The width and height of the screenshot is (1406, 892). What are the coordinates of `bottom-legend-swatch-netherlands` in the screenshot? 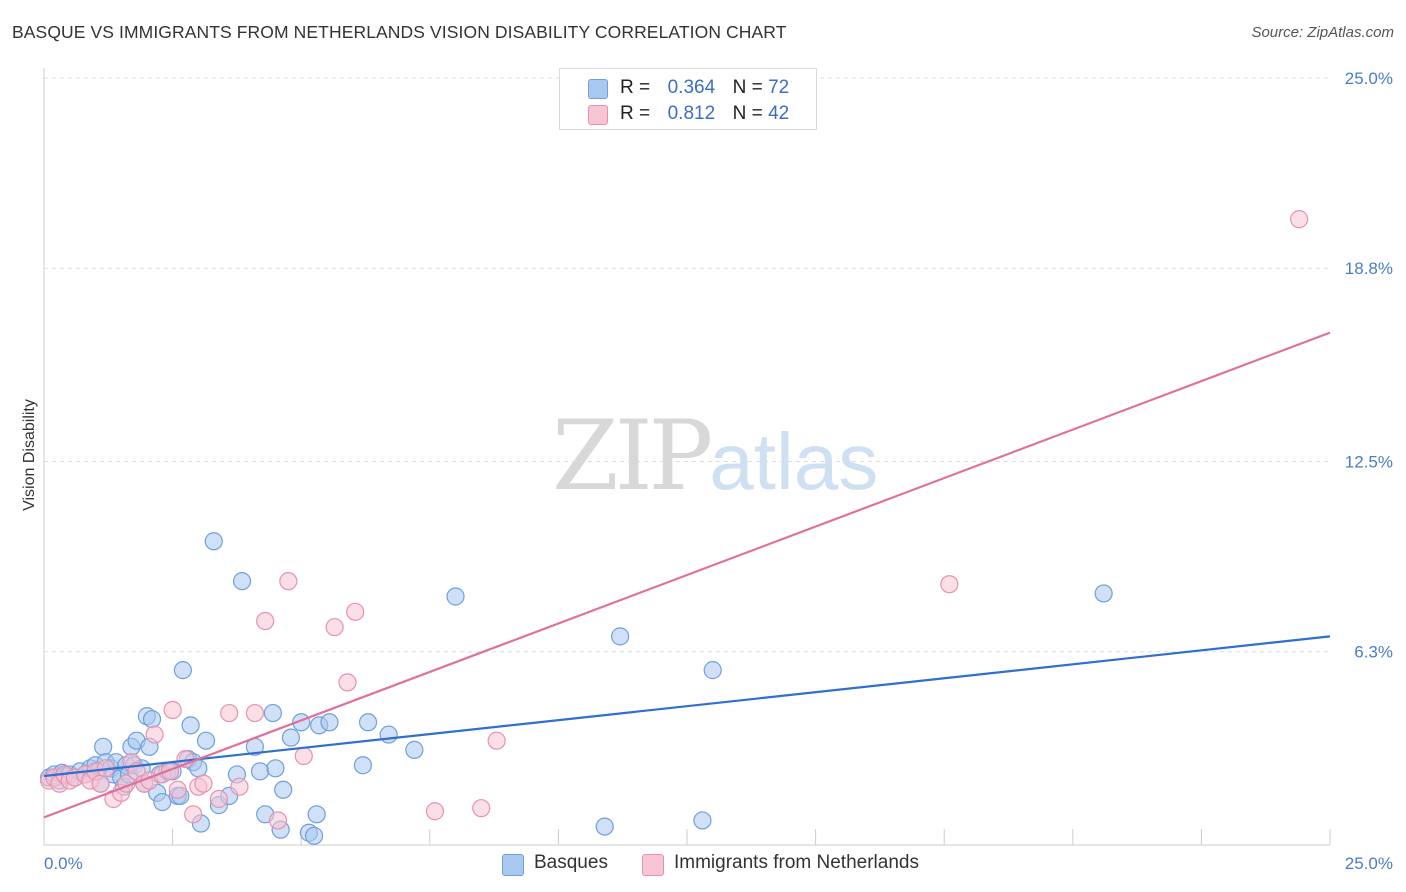 It's located at (653, 865).